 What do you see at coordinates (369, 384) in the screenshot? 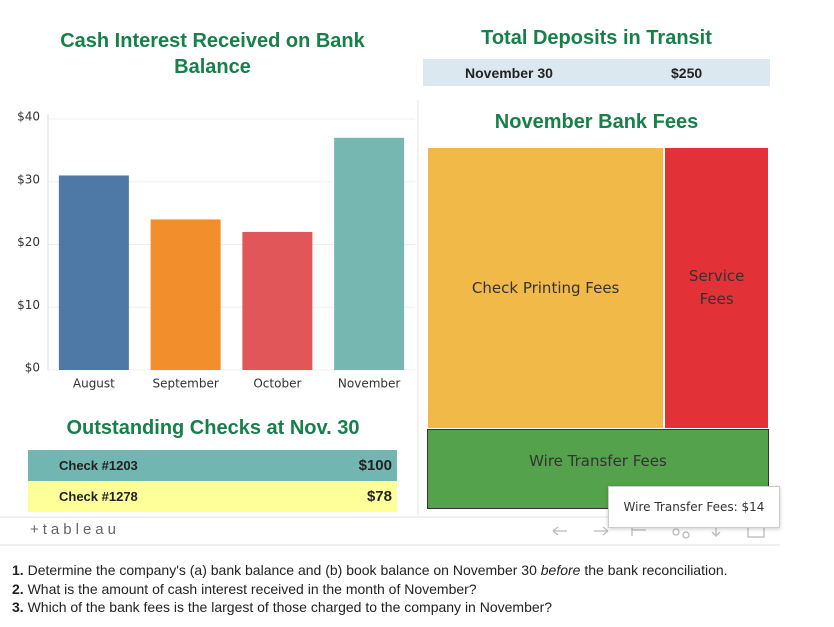
I see `x-tick-label: November` at bounding box center [369, 384].